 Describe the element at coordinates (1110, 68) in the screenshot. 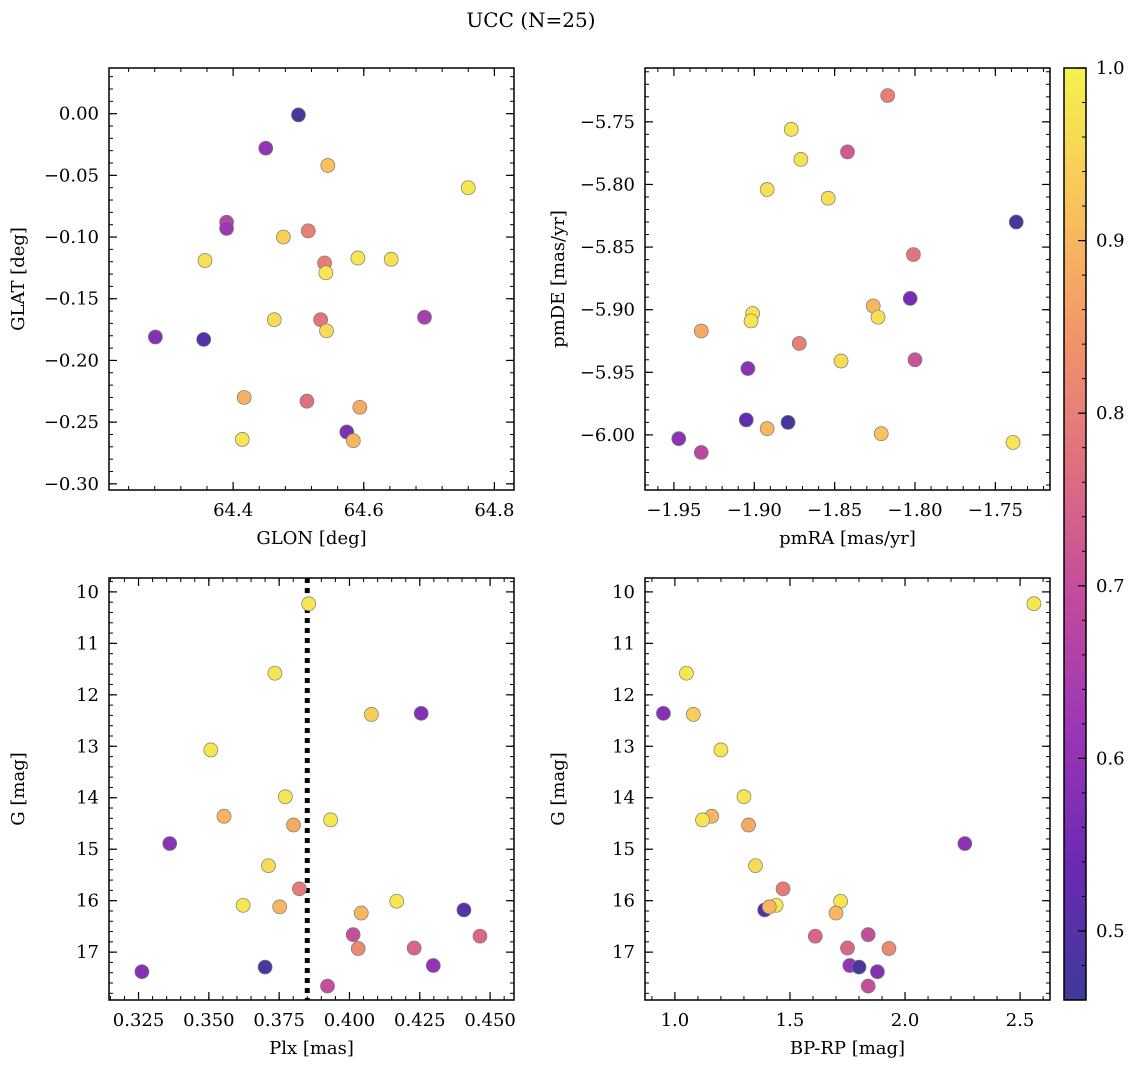

I see `colorbar-tick-label: 1.0` at that location.